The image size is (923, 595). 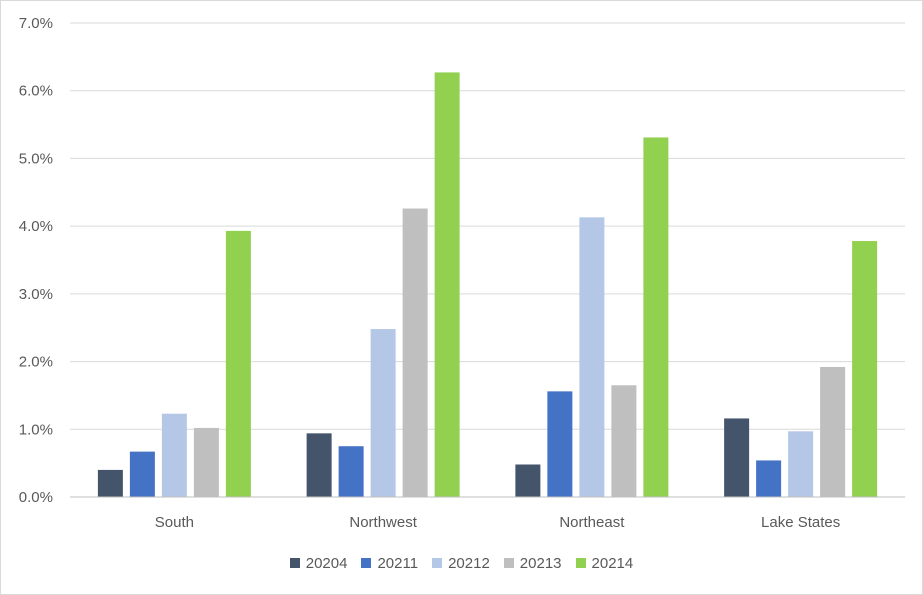 What do you see at coordinates (737, 457) in the screenshot?
I see `bar-20204-lake-states` at bounding box center [737, 457].